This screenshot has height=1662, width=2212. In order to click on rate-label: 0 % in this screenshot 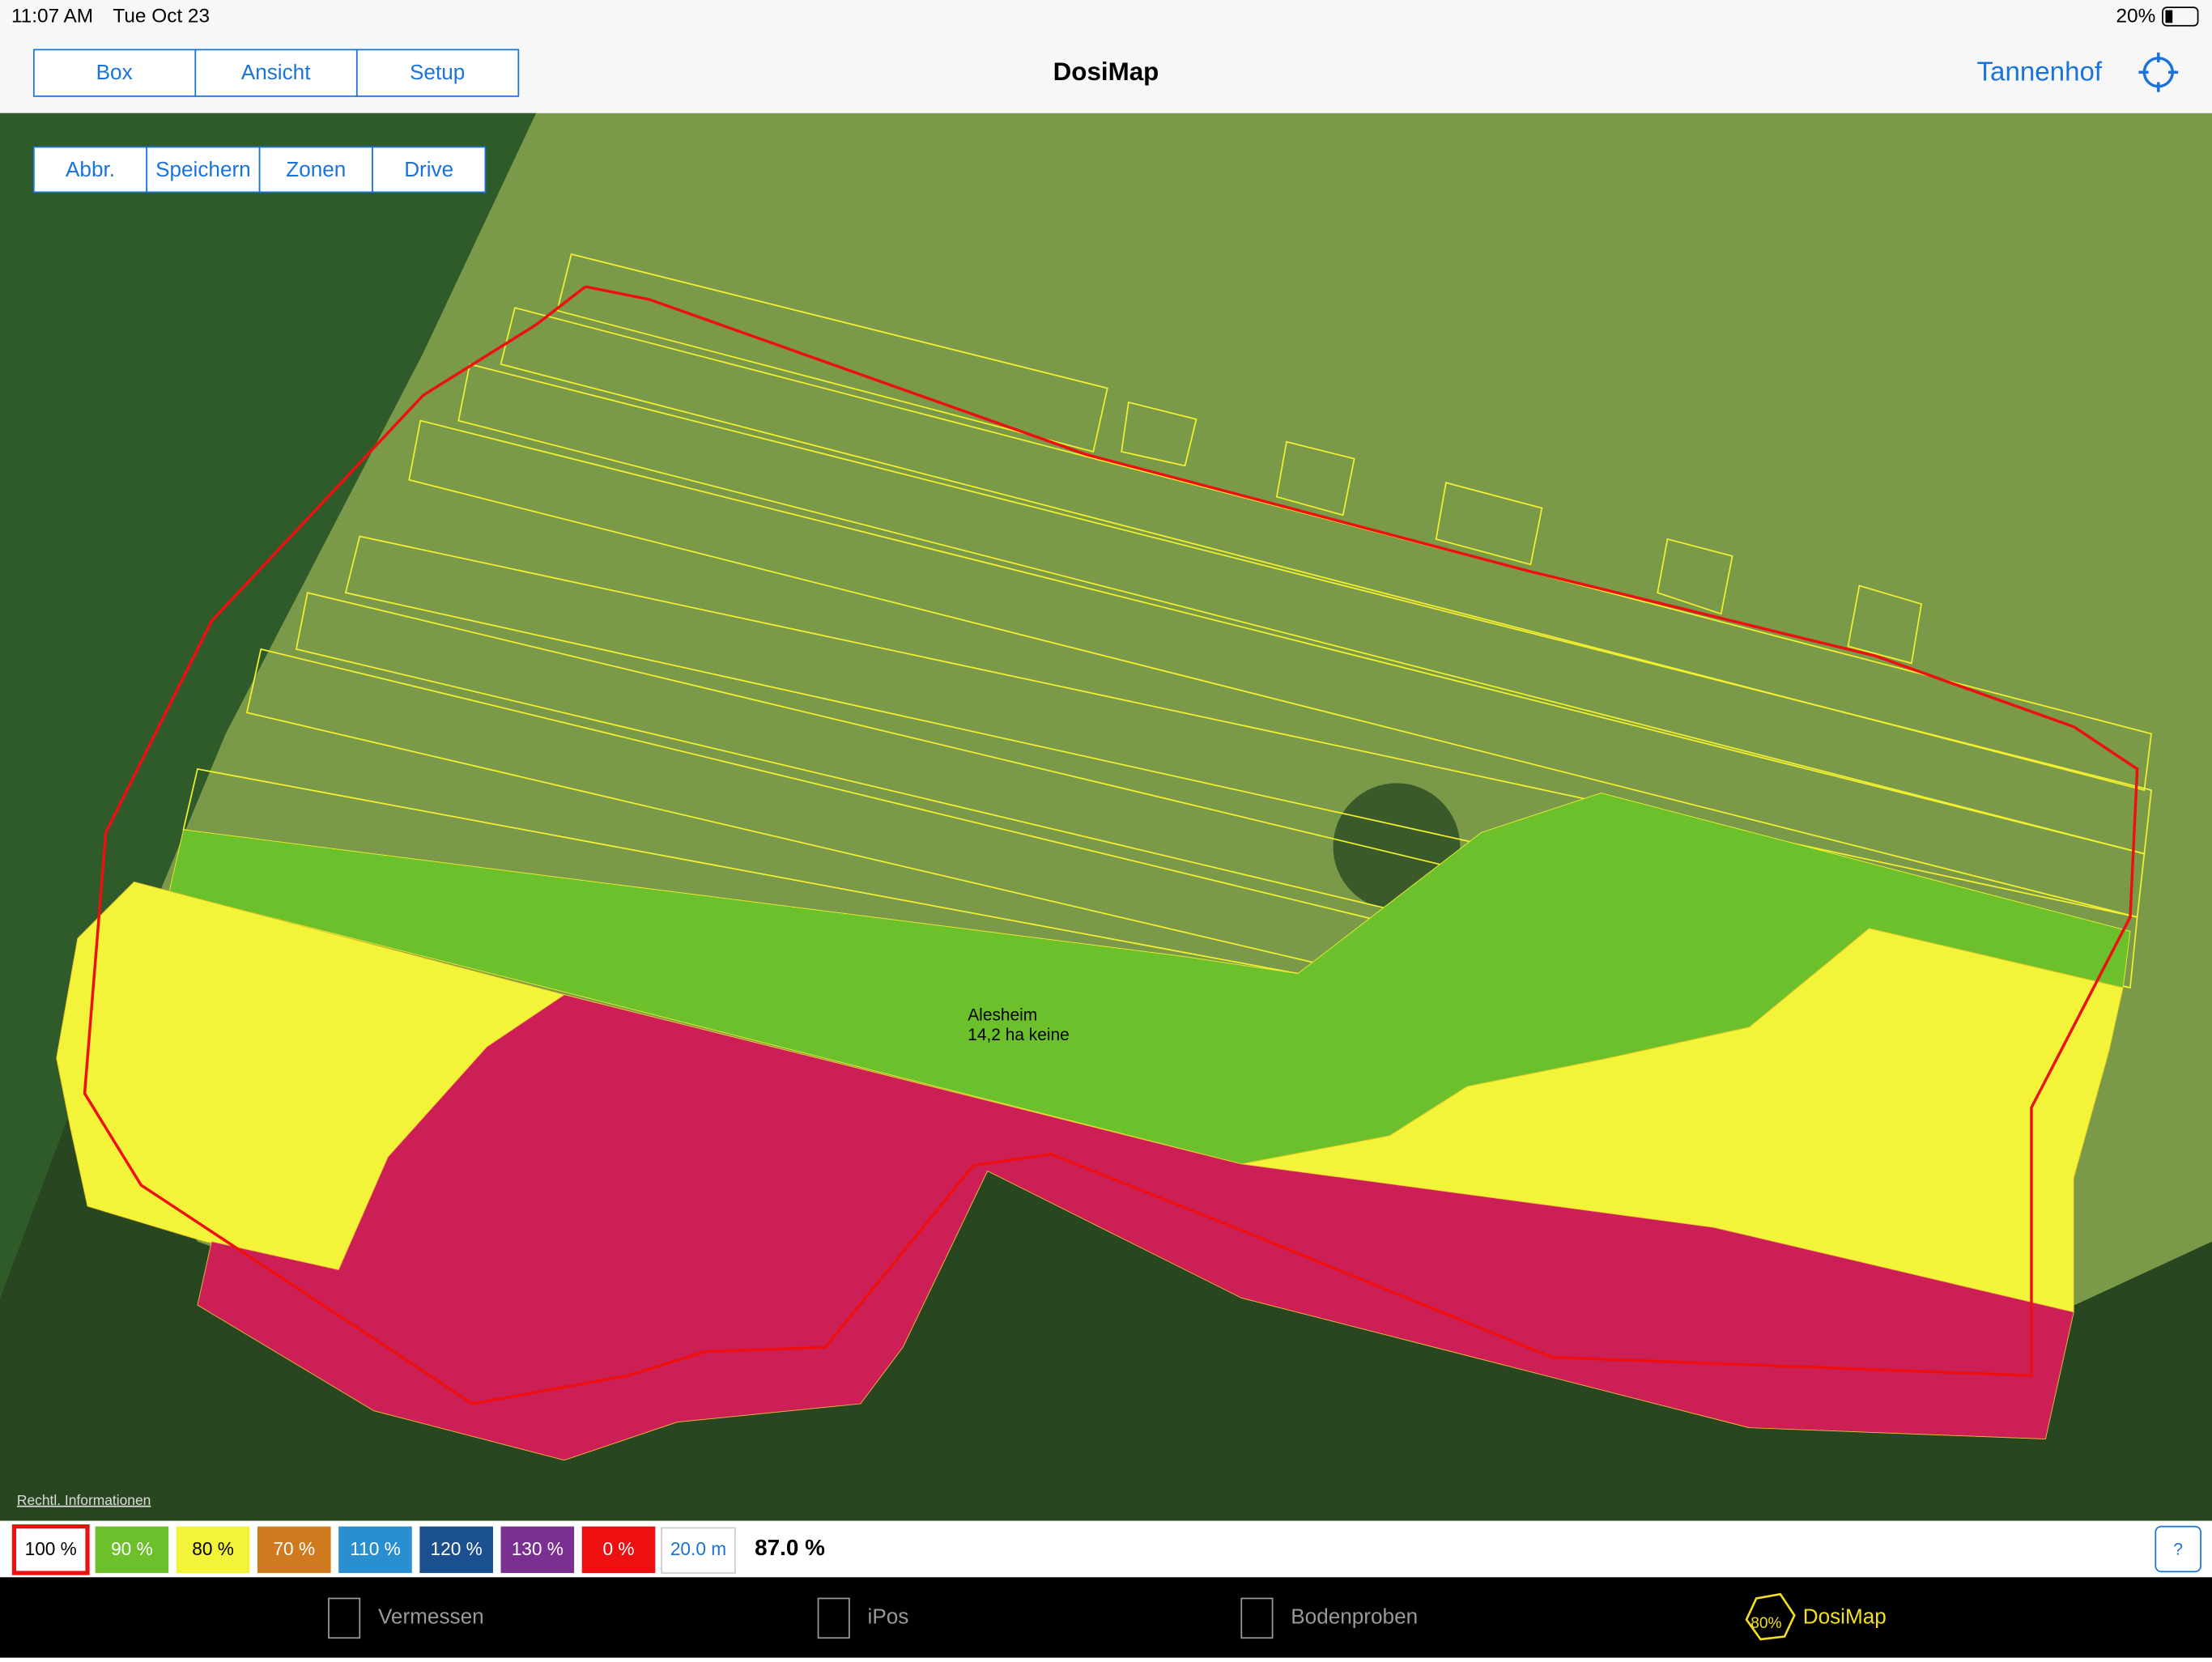, I will do `click(619, 1548)`.